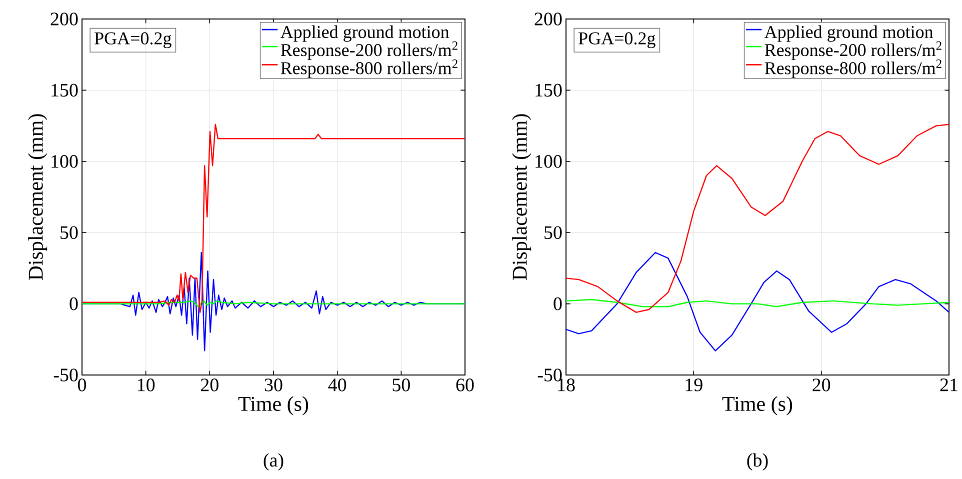 Image resolution: width=962 pixels, height=479 pixels. I want to click on x-tick-label: 10, so click(146, 385).